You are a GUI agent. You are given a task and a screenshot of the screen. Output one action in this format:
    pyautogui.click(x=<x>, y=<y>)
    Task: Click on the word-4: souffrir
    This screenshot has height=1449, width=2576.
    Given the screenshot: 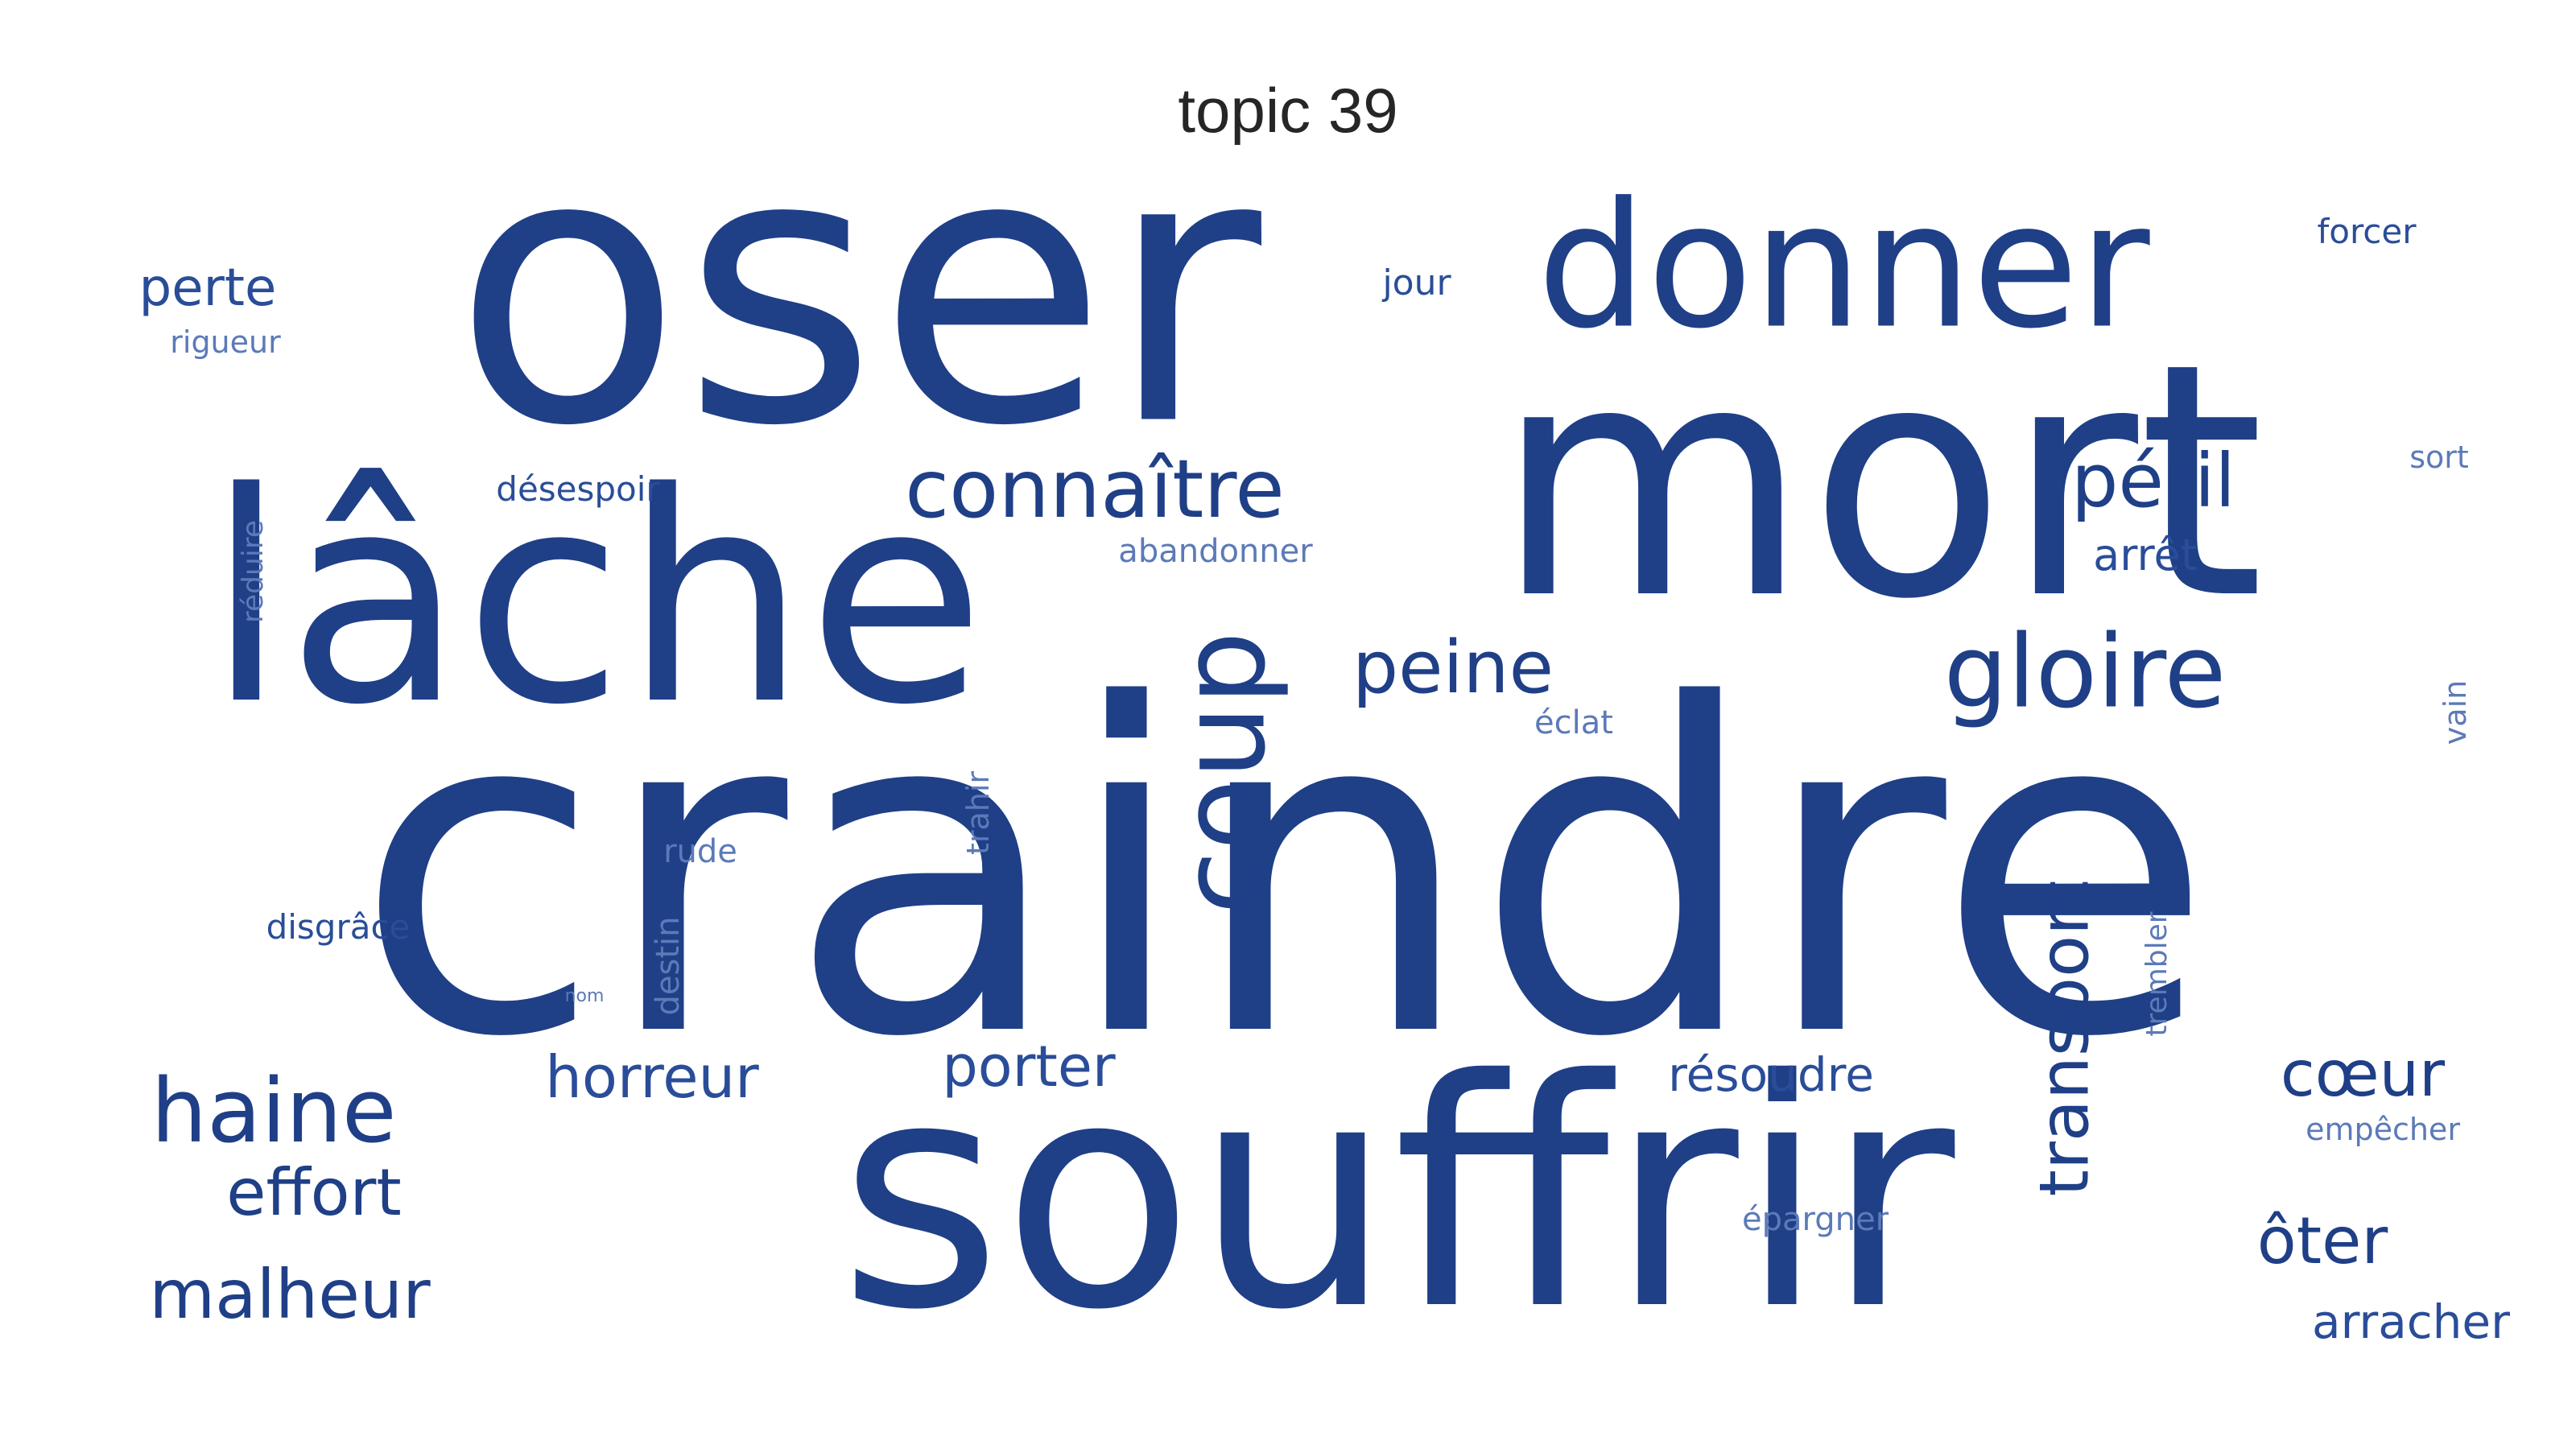 What is the action you would take?
    pyautogui.click(x=1396, y=1195)
    